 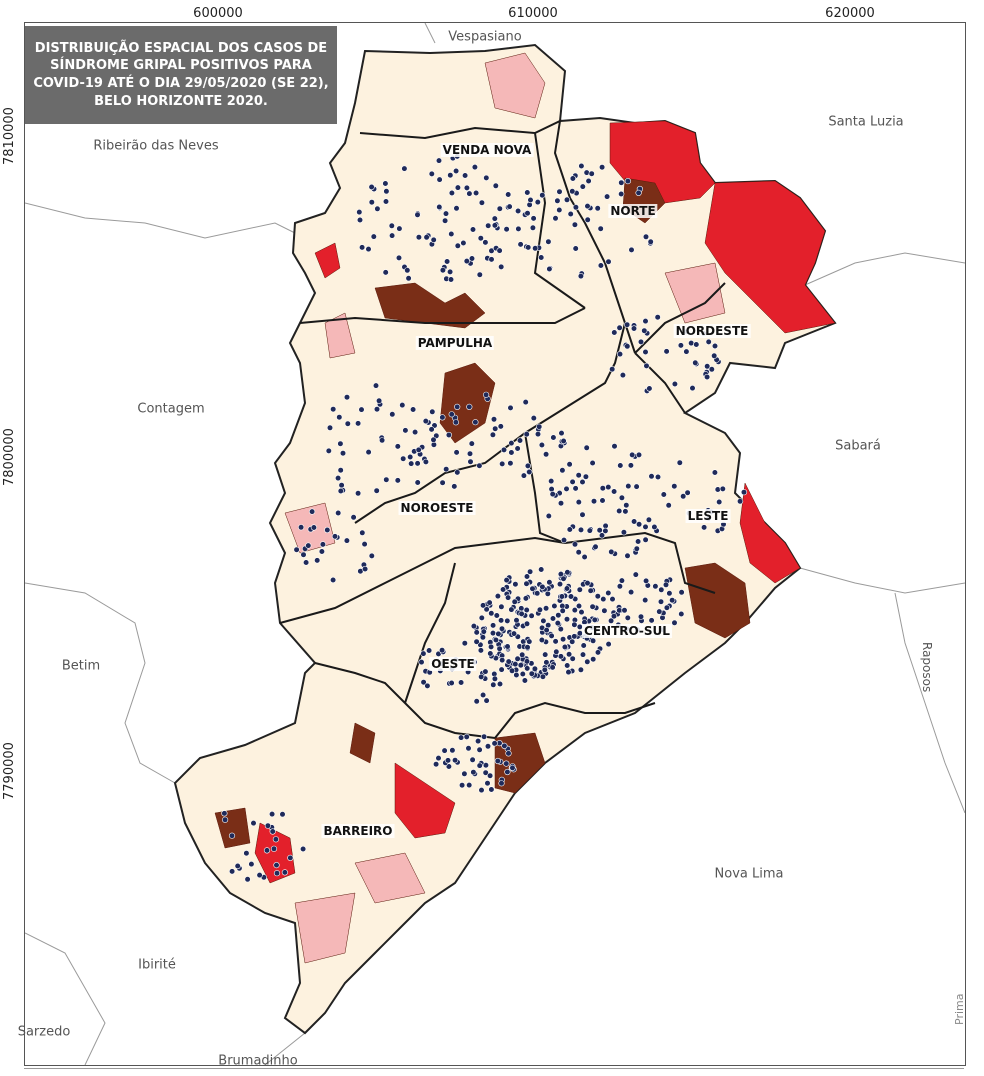 I want to click on region-pampulha: PAMPULHA, so click(x=455, y=343).